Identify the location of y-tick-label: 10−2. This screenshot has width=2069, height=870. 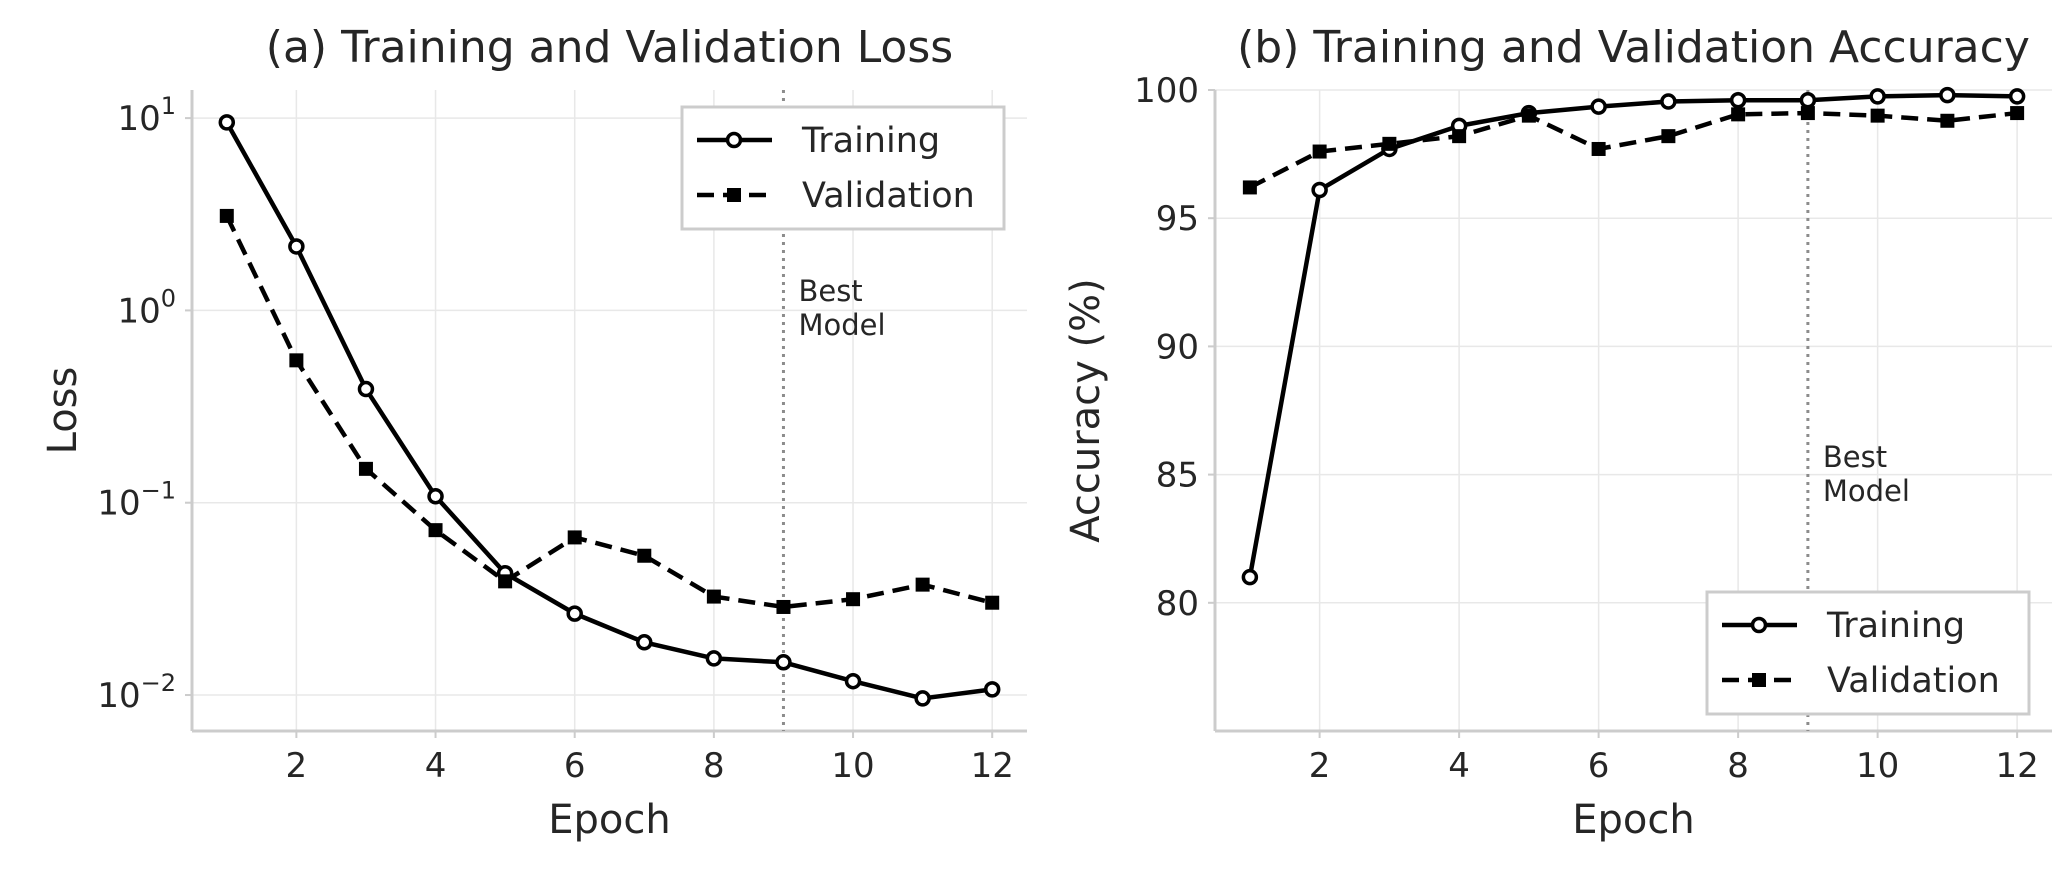
(136, 692).